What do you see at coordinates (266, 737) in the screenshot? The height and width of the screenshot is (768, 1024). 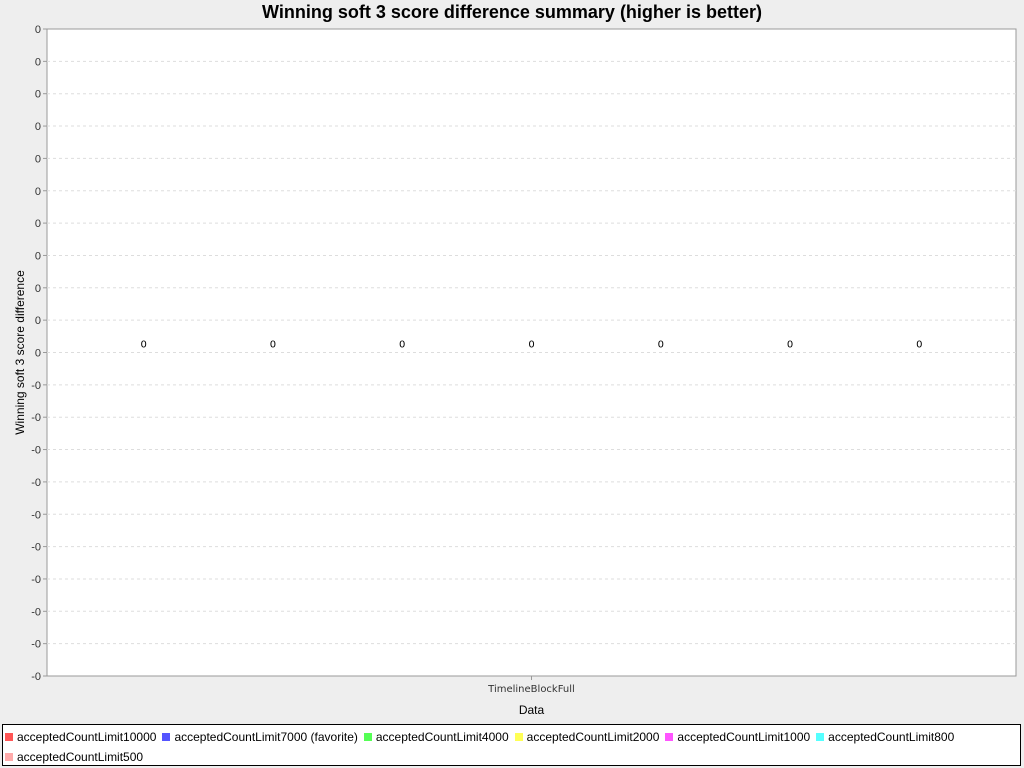 I see `legend-label: acceptedCountLimit7000 (favorite)` at bounding box center [266, 737].